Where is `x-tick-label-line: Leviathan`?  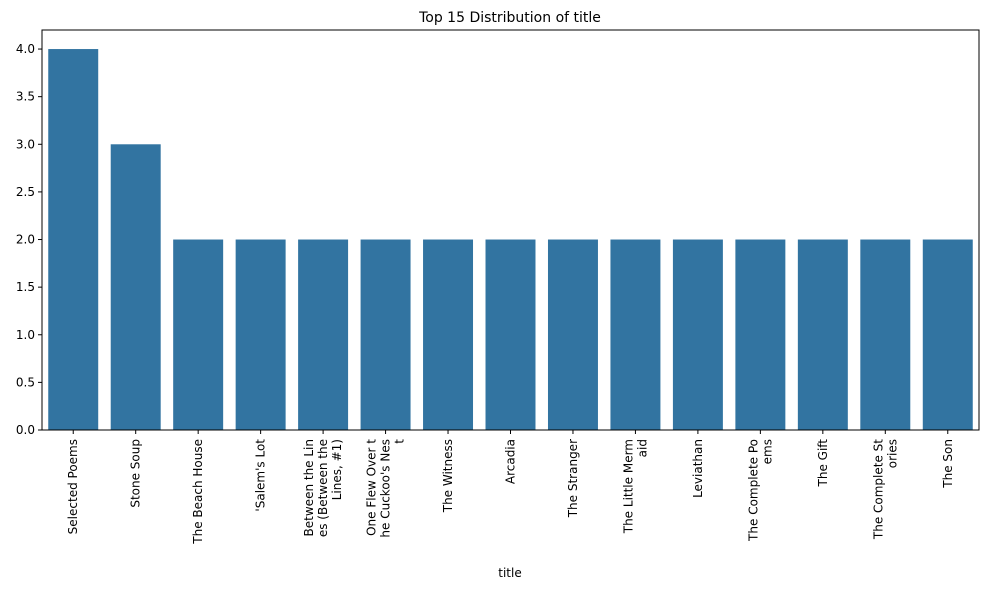
x-tick-label-line: Leviathan is located at coordinates (698, 468).